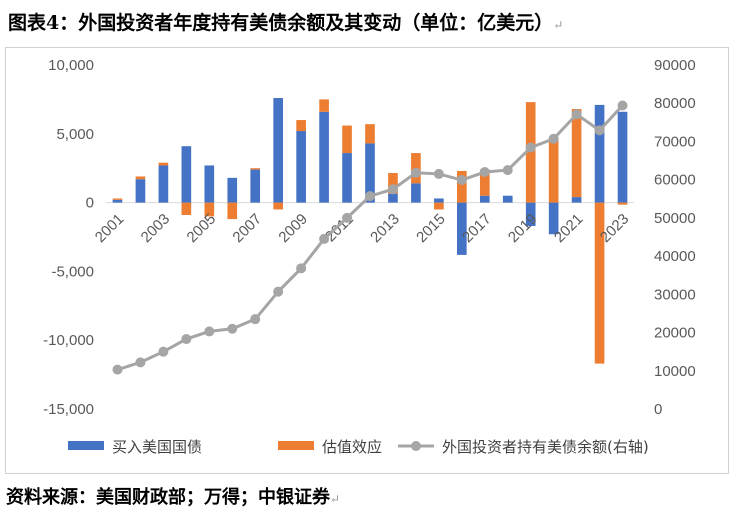 The image size is (735, 521). Describe the element at coordinates (110, 228) in the screenshot. I see `x-axis-tick-label: 2001` at that location.